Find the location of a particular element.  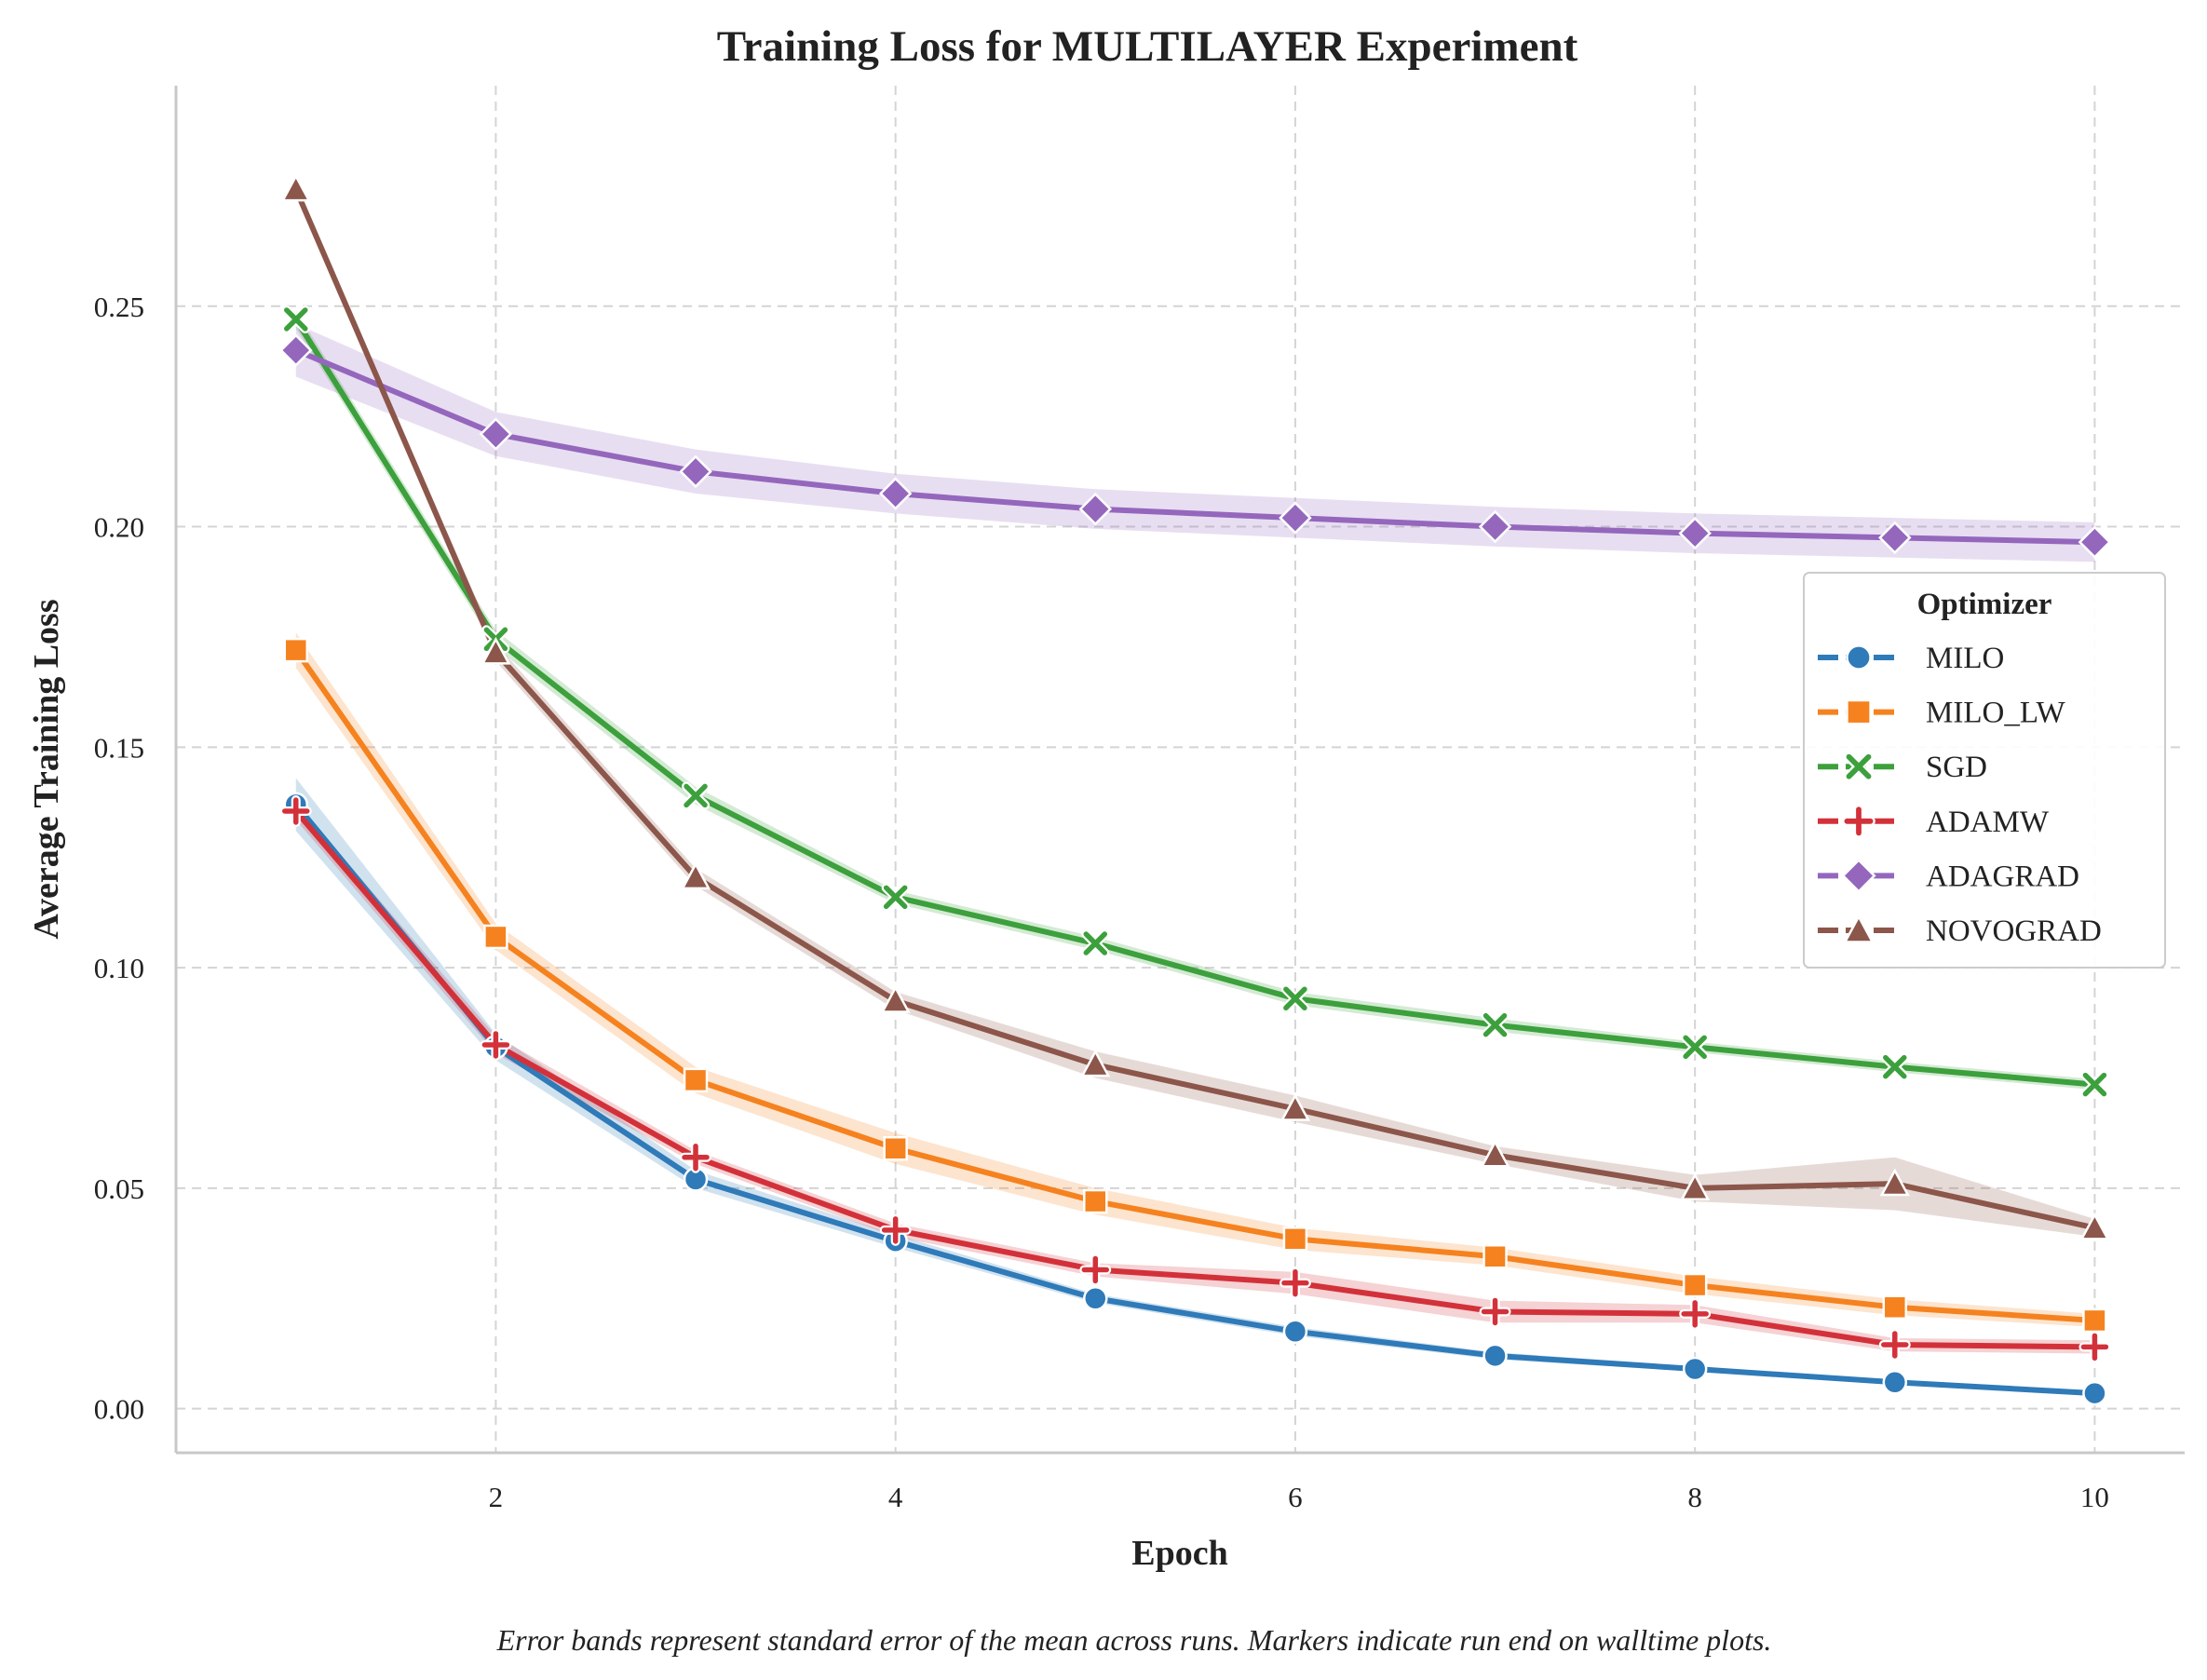

x-tick-label: 8 is located at coordinates (1694, 1497).